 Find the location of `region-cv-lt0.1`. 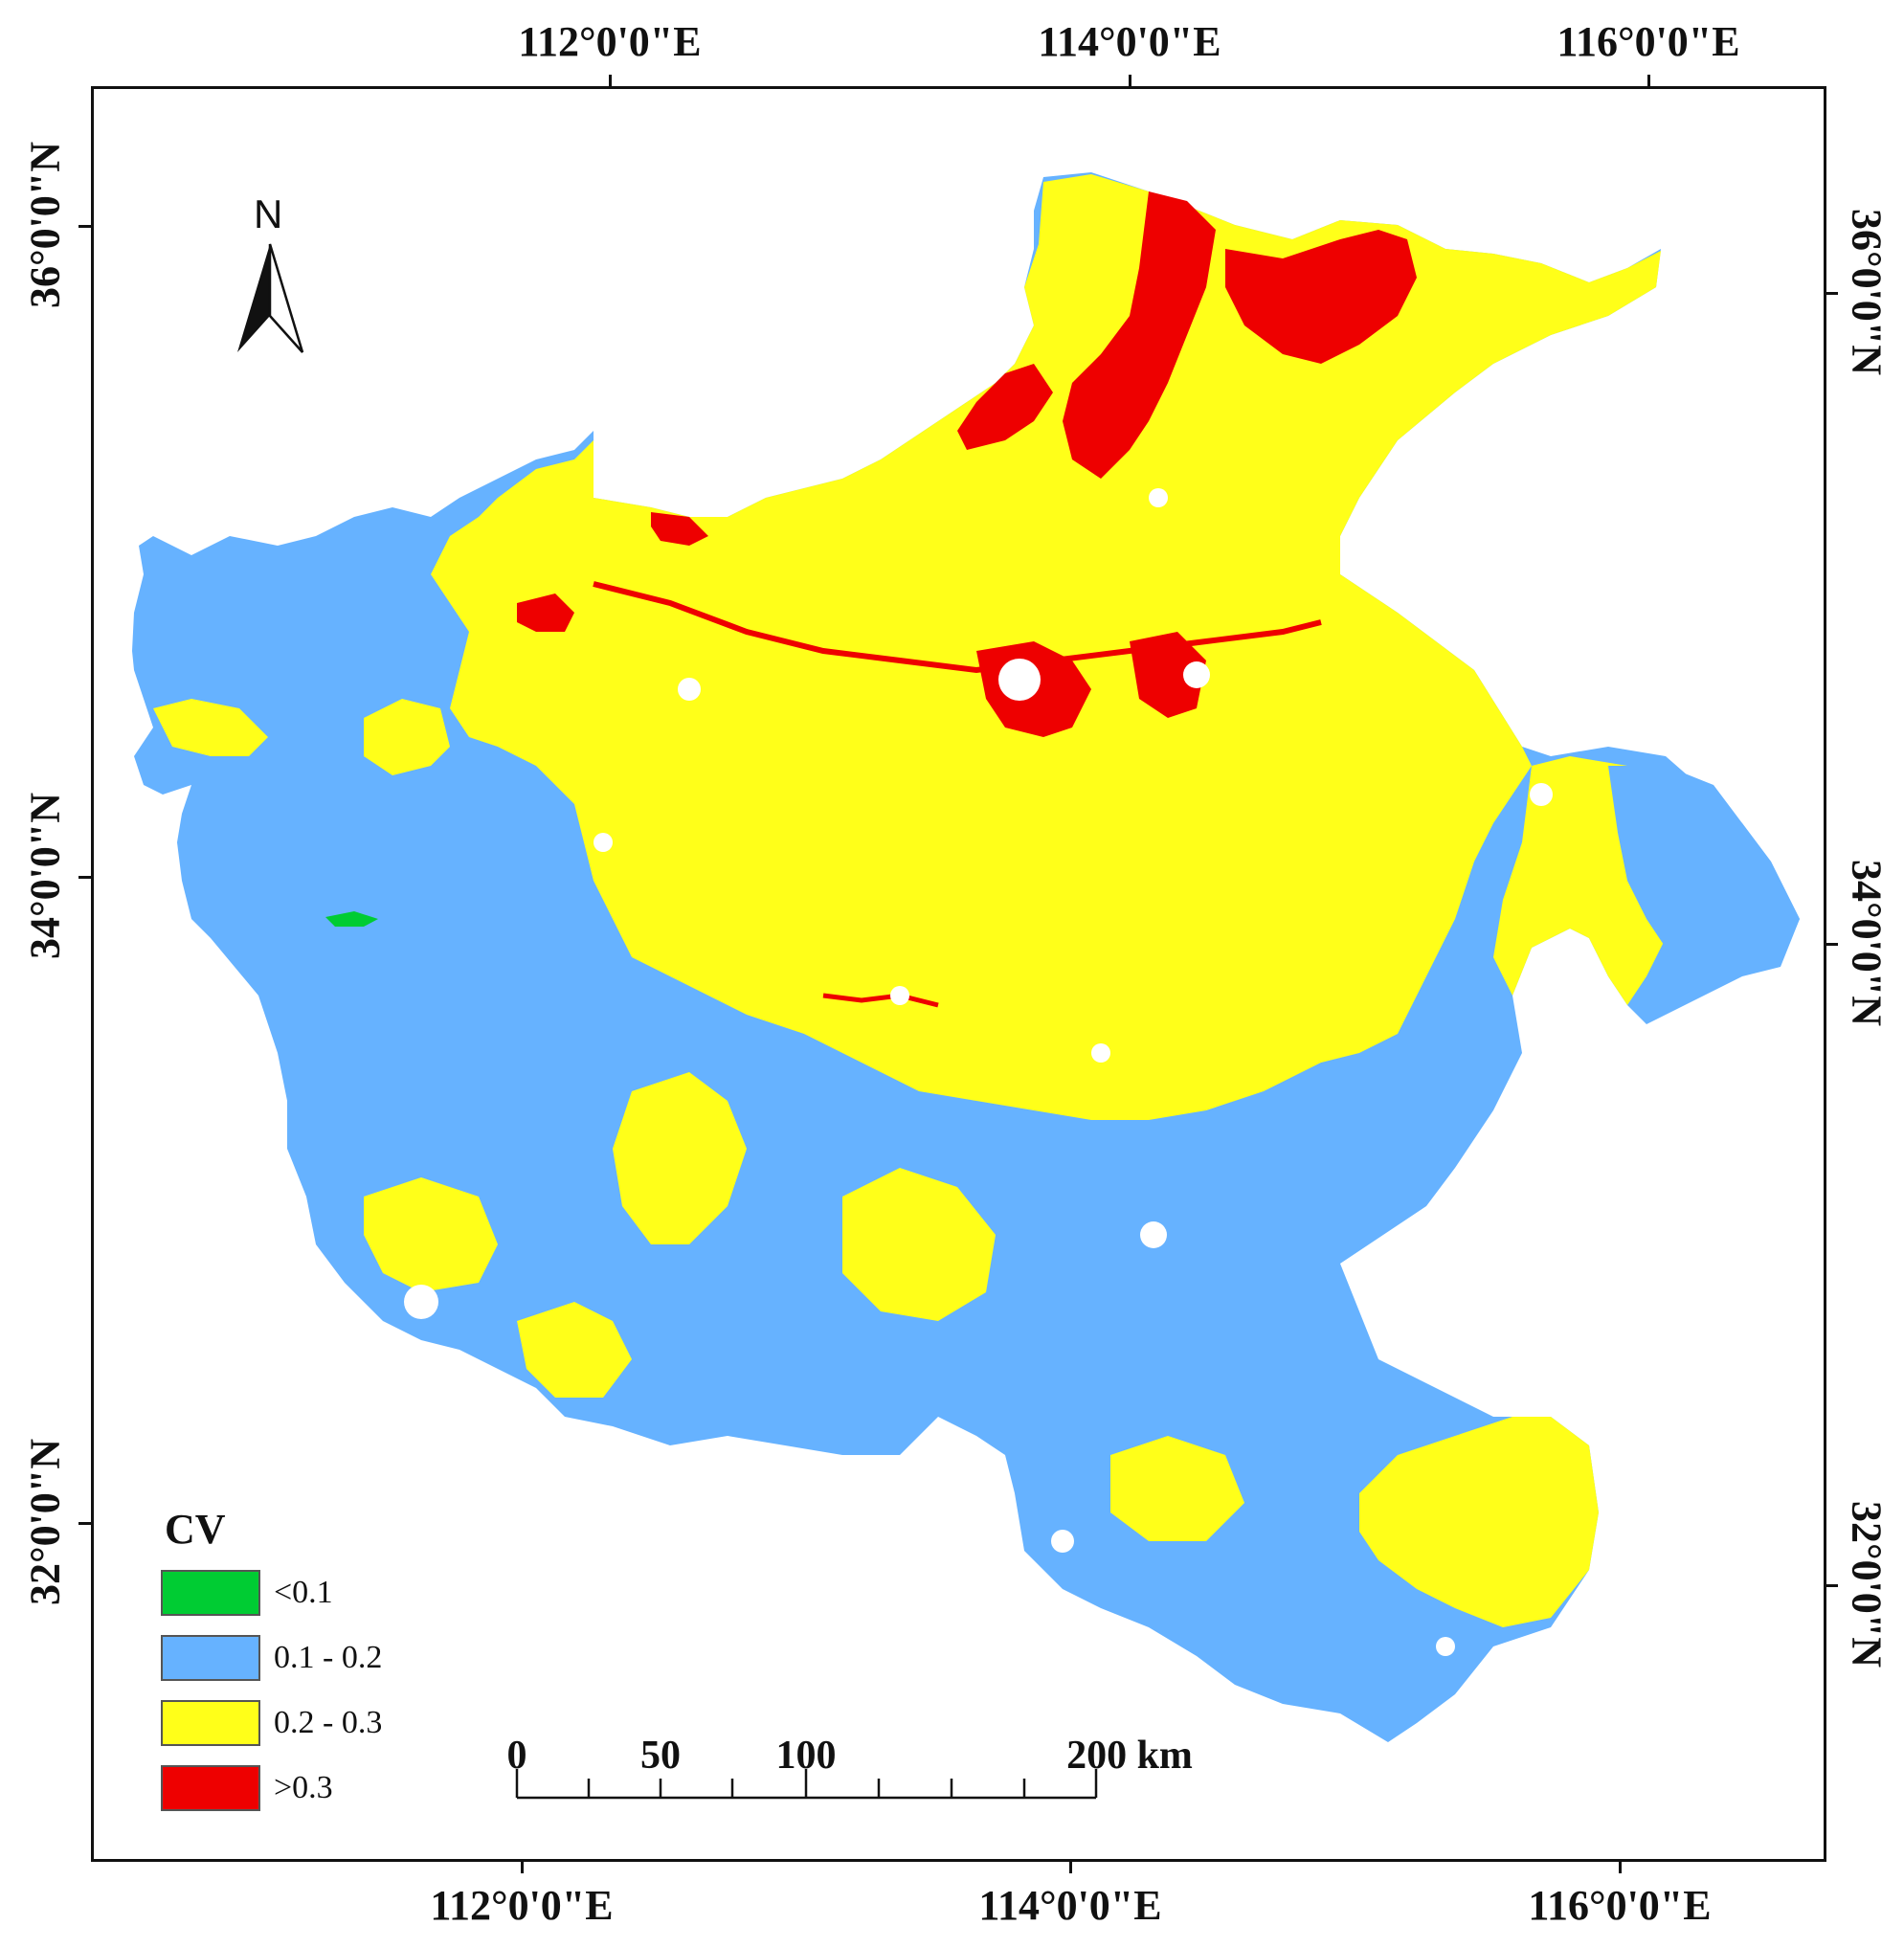

region-cv-lt0.1 is located at coordinates (352, 919).